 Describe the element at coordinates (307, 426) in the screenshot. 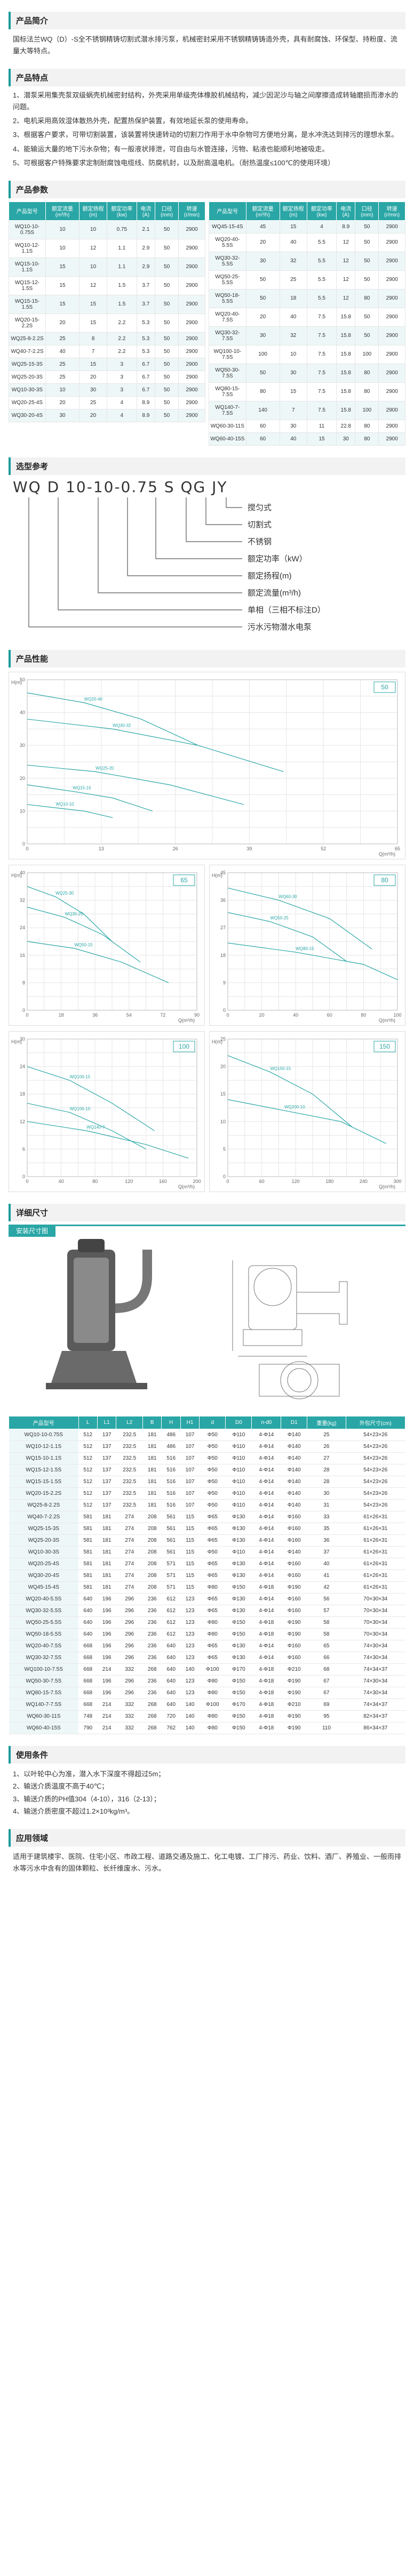

I see `params-row: WQ60-30-11S 60 30 11 22.8 80 2900` at that location.